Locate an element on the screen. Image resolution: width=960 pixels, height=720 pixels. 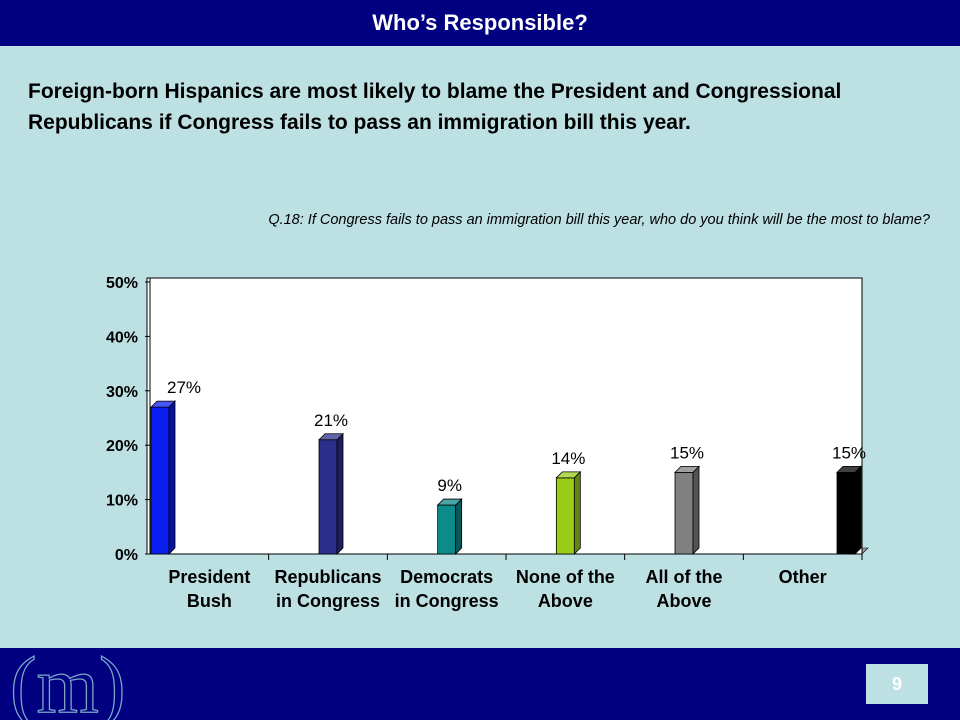
data-label: 14% is located at coordinates (568, 458).